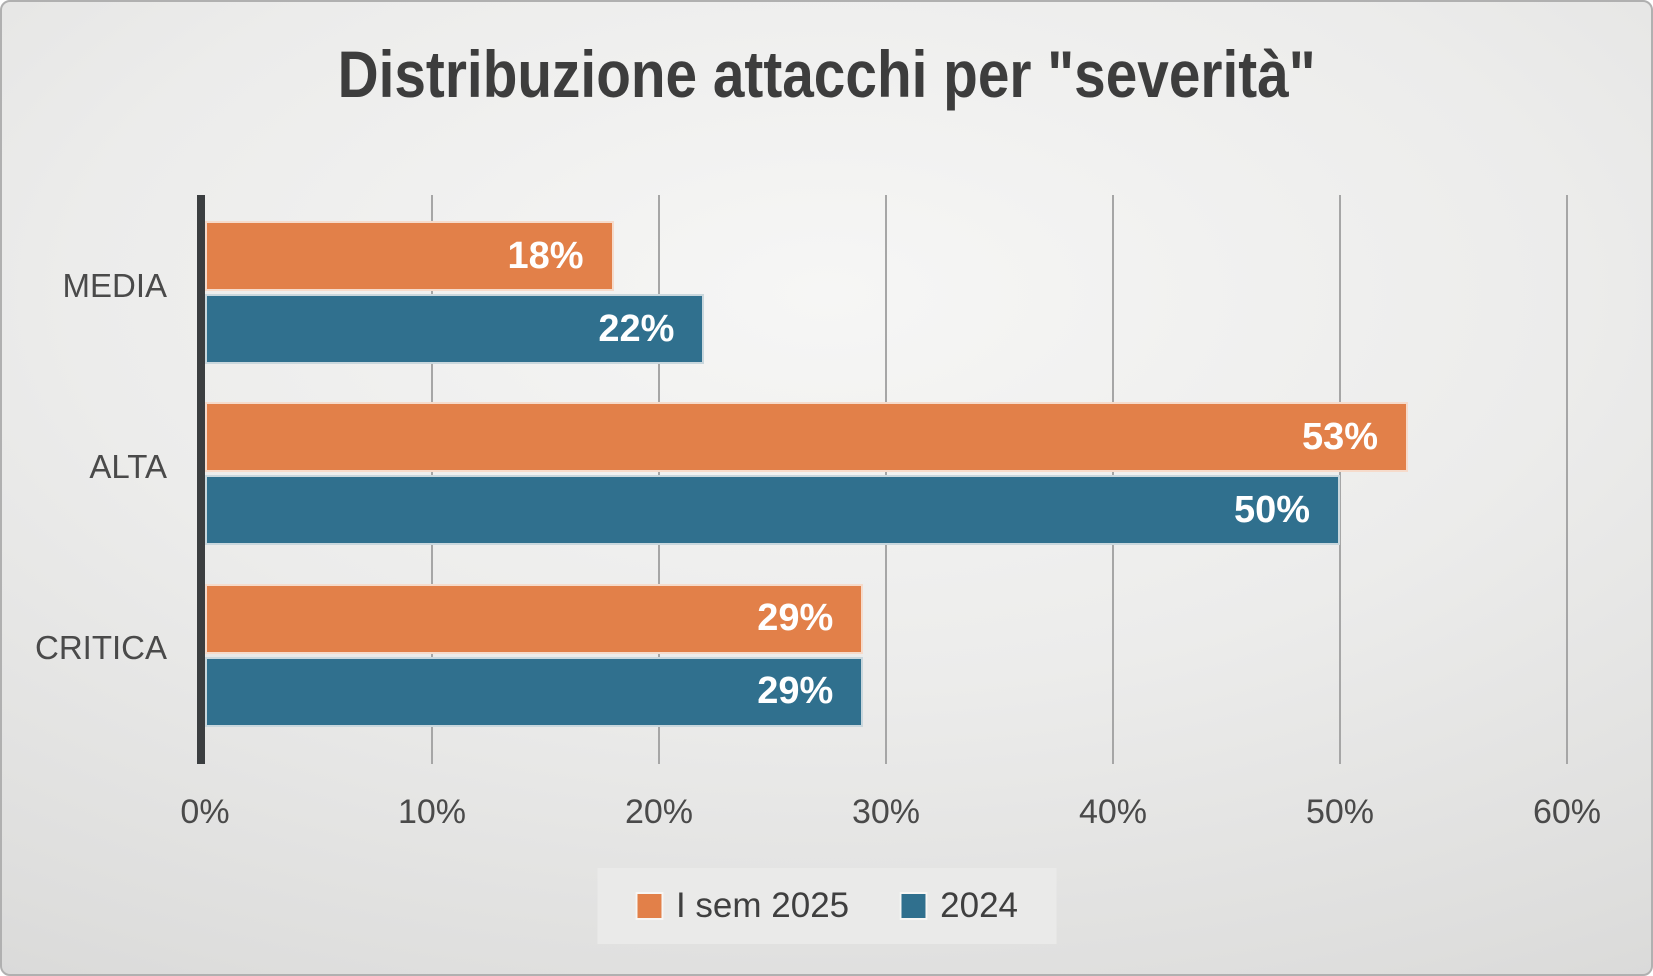  I want to click on legend-label-i-sem-2025: I sem 2025, so click(762, 905).